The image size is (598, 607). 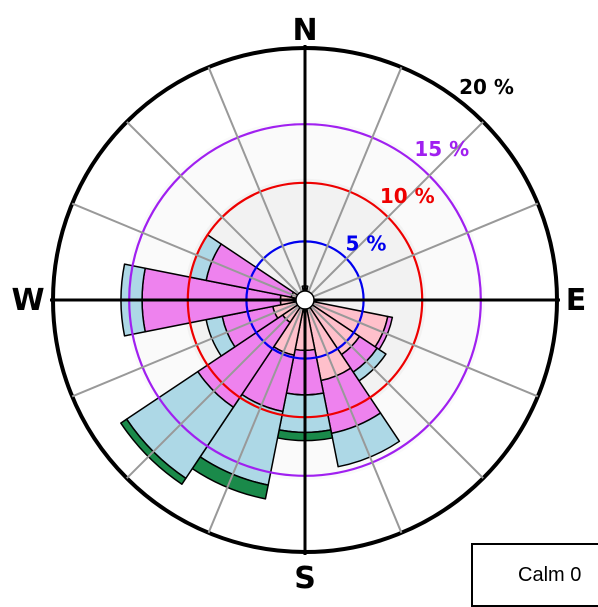 What do you see at coordinates (27, 300) in the screenshot?
I see `west-label: W` at bounding box center [27, 300].